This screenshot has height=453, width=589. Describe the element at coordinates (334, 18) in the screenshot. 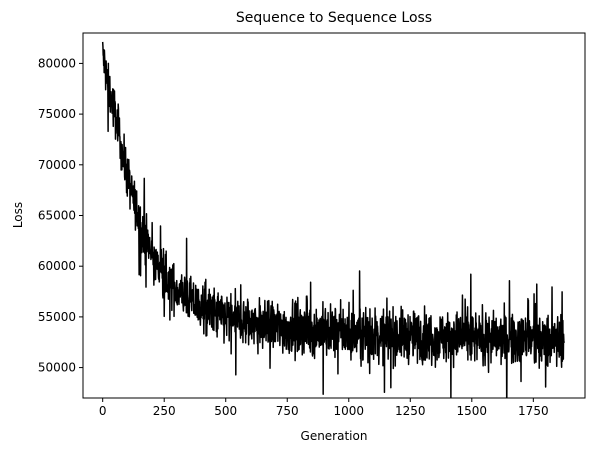

I see `chart-title: Sequence to Sequence Loss` at that location.